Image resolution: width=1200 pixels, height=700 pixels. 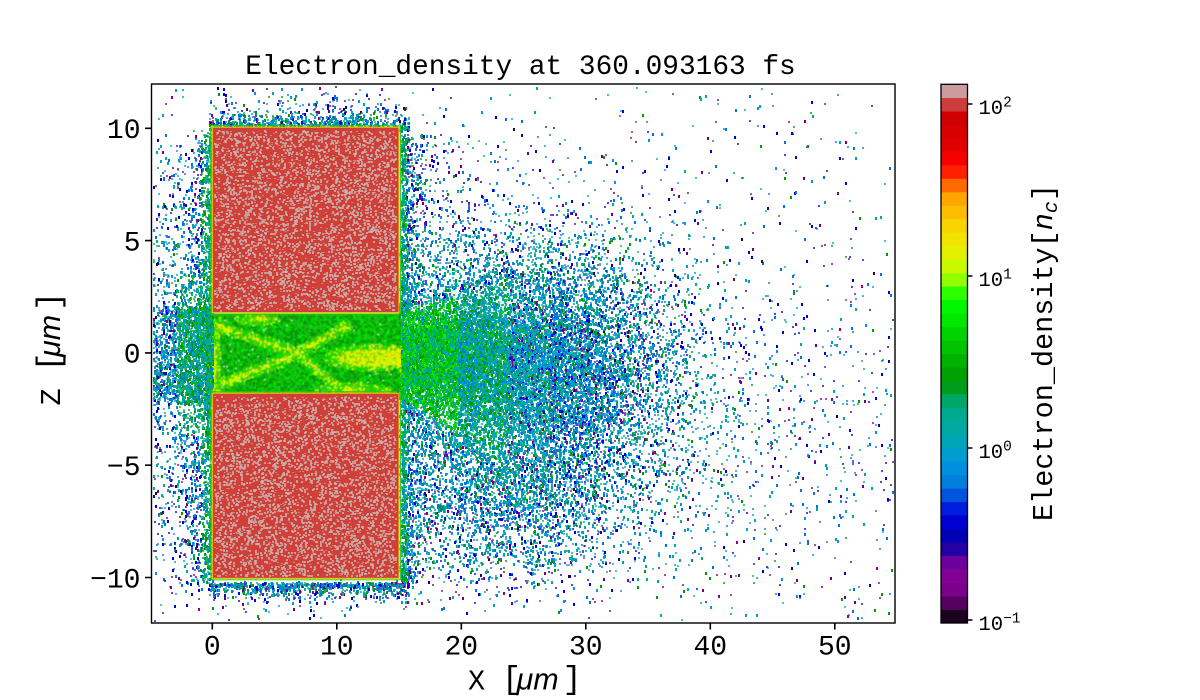 What do you see at coordinates (710, 648) in the screenshot?
I see `svg-text: 40` at bounding box center [710, 648].